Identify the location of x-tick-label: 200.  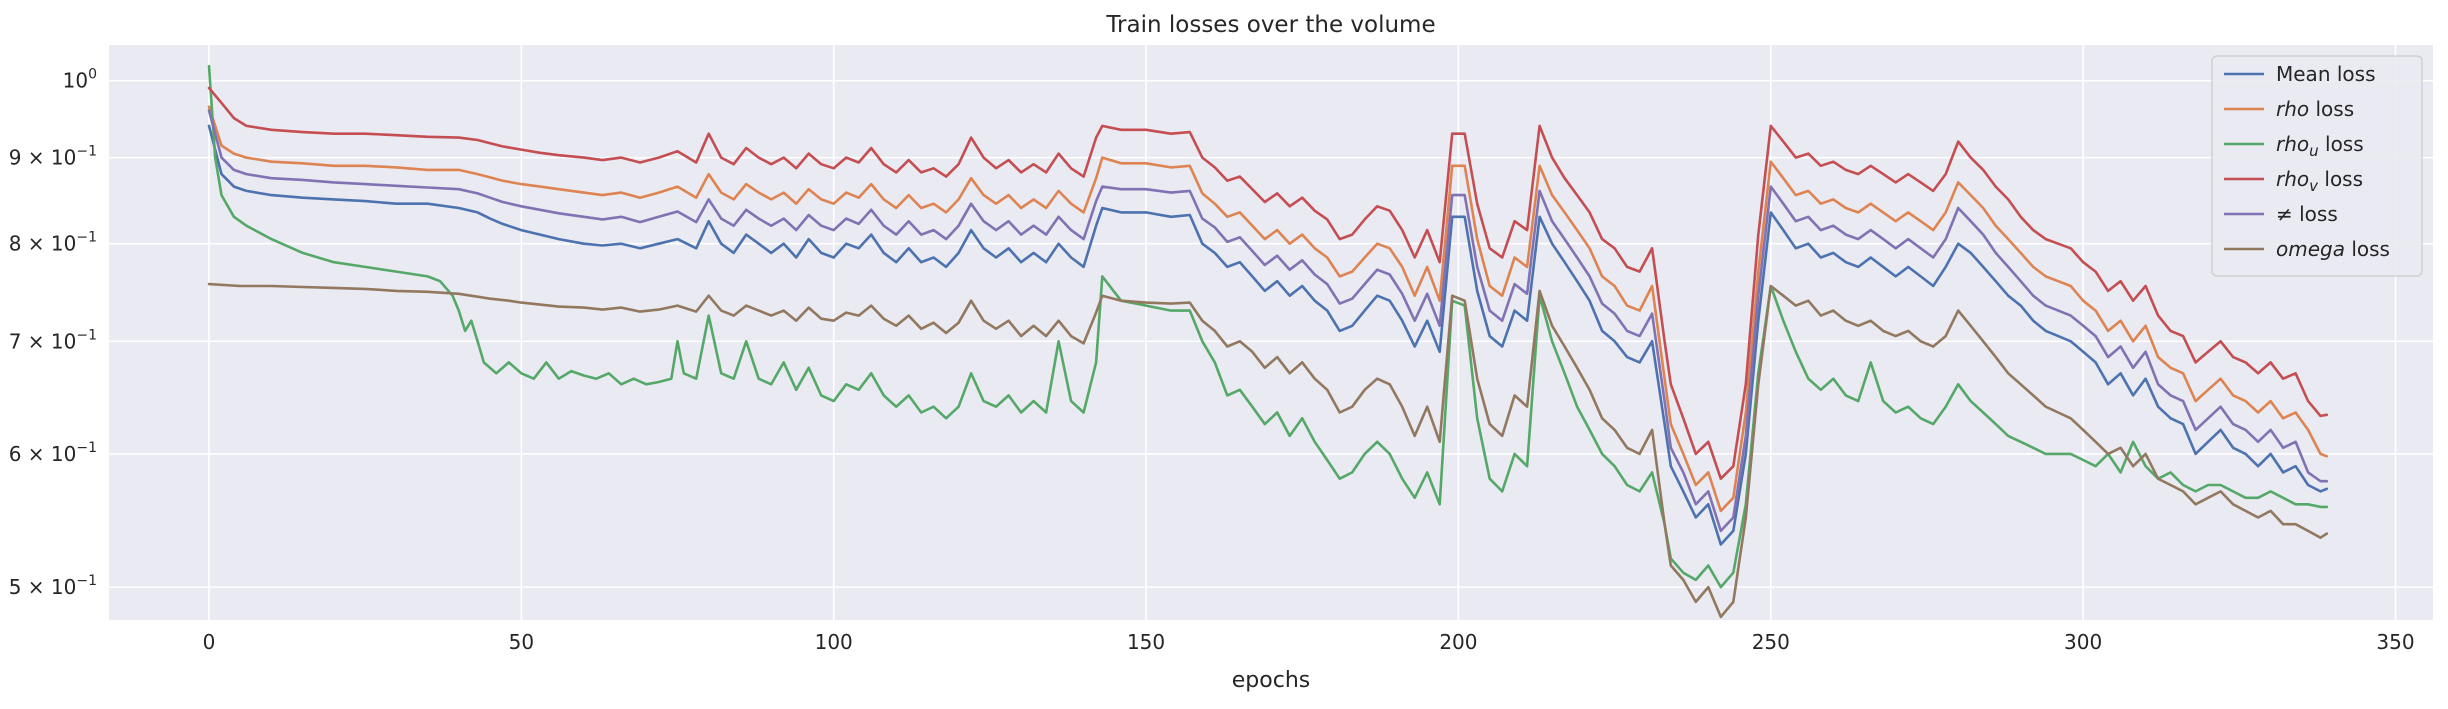
(1458, 642).